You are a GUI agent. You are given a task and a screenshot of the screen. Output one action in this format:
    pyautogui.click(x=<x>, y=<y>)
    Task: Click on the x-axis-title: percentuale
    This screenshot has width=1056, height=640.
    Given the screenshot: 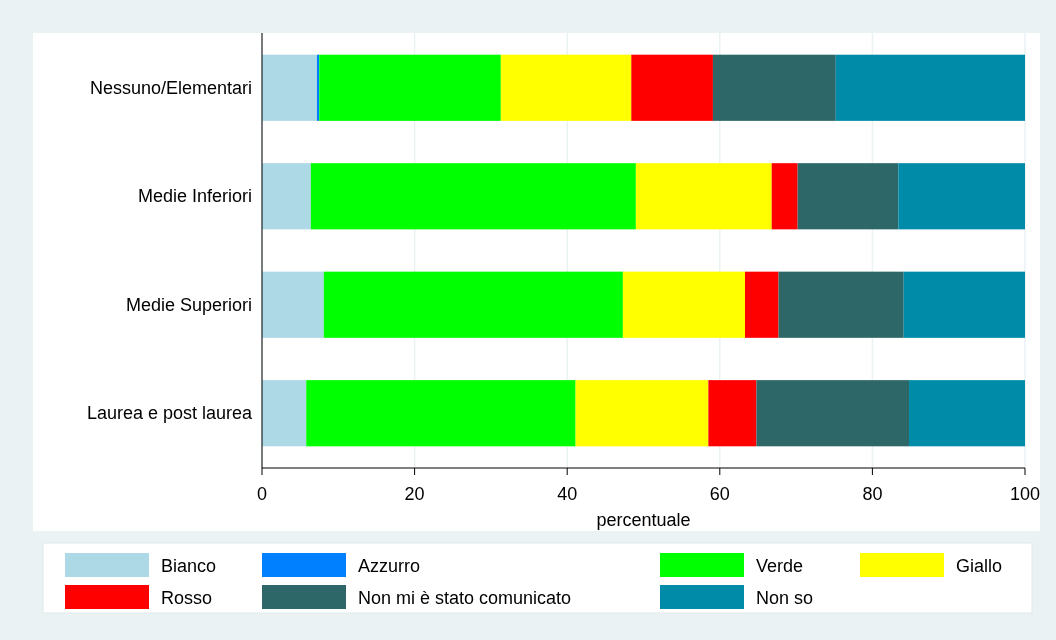 What is the action you would take?
    pyautogui.click(x=643, y=520)
    